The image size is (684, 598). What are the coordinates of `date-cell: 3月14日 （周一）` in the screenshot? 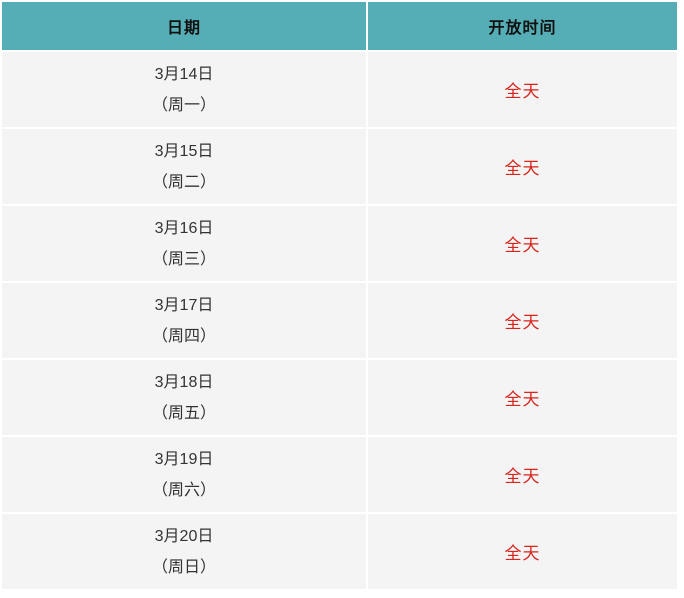 It's located at (184, 89).